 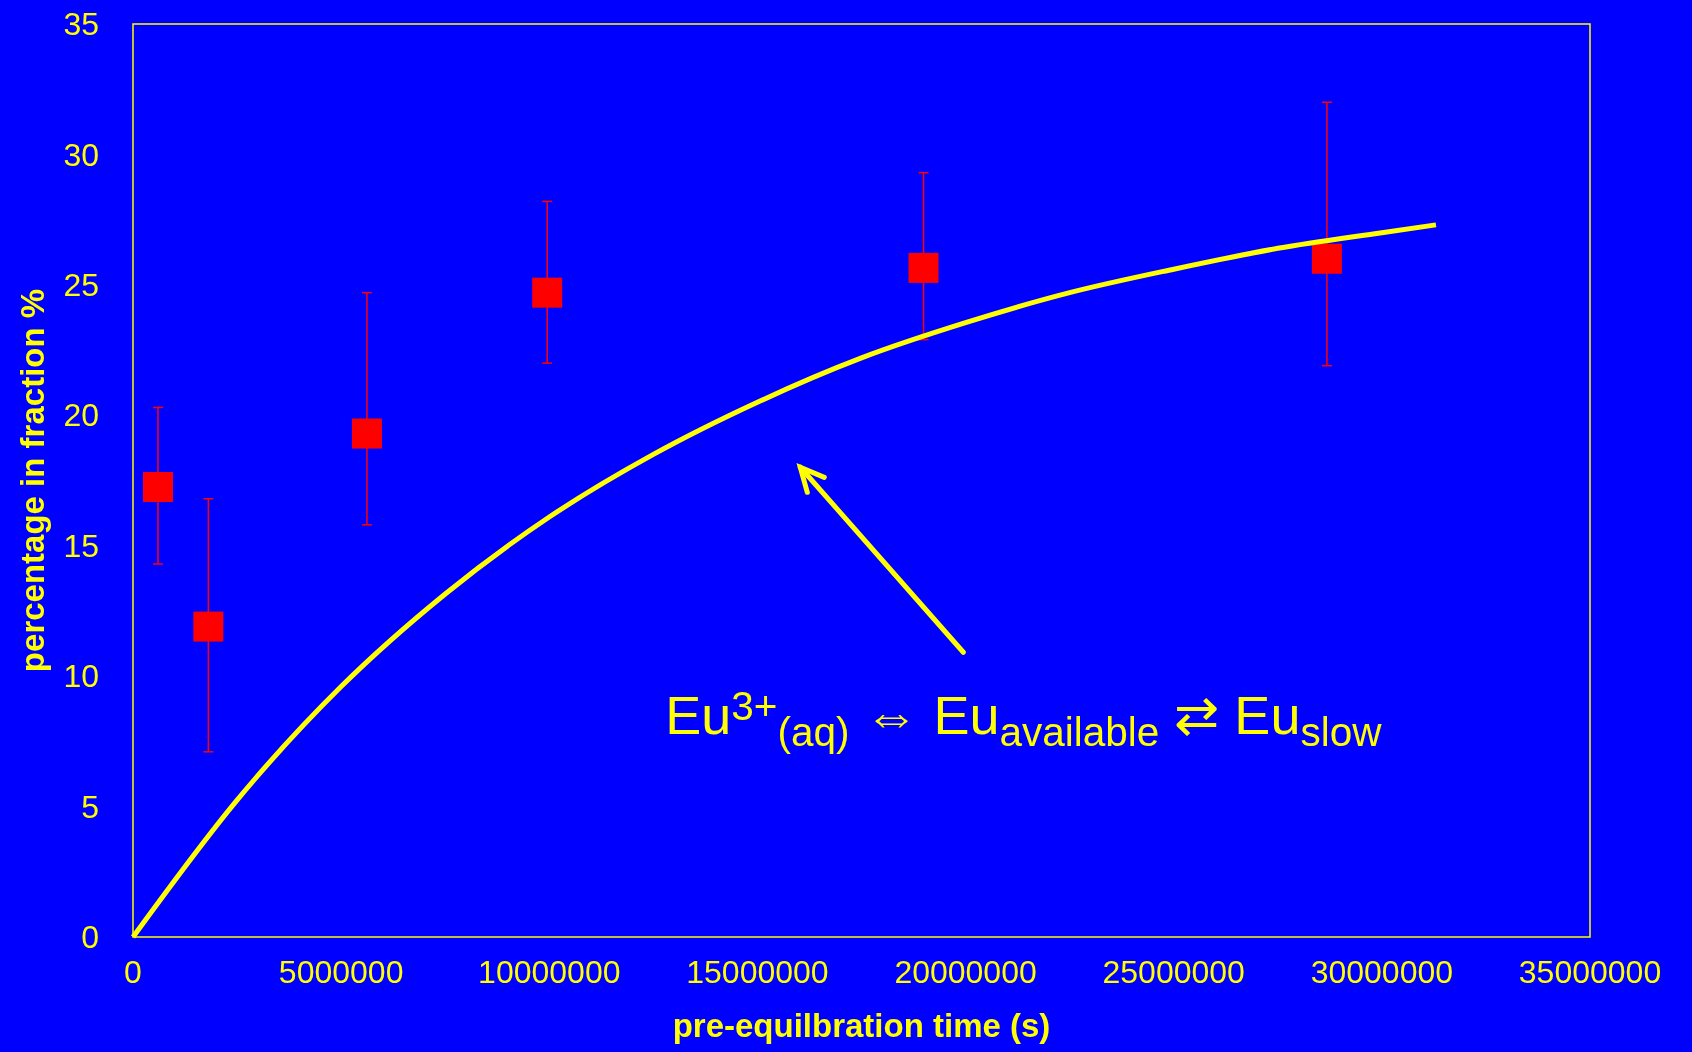 I want to click on y-tick-label: 25, so click(x=81, y=285).